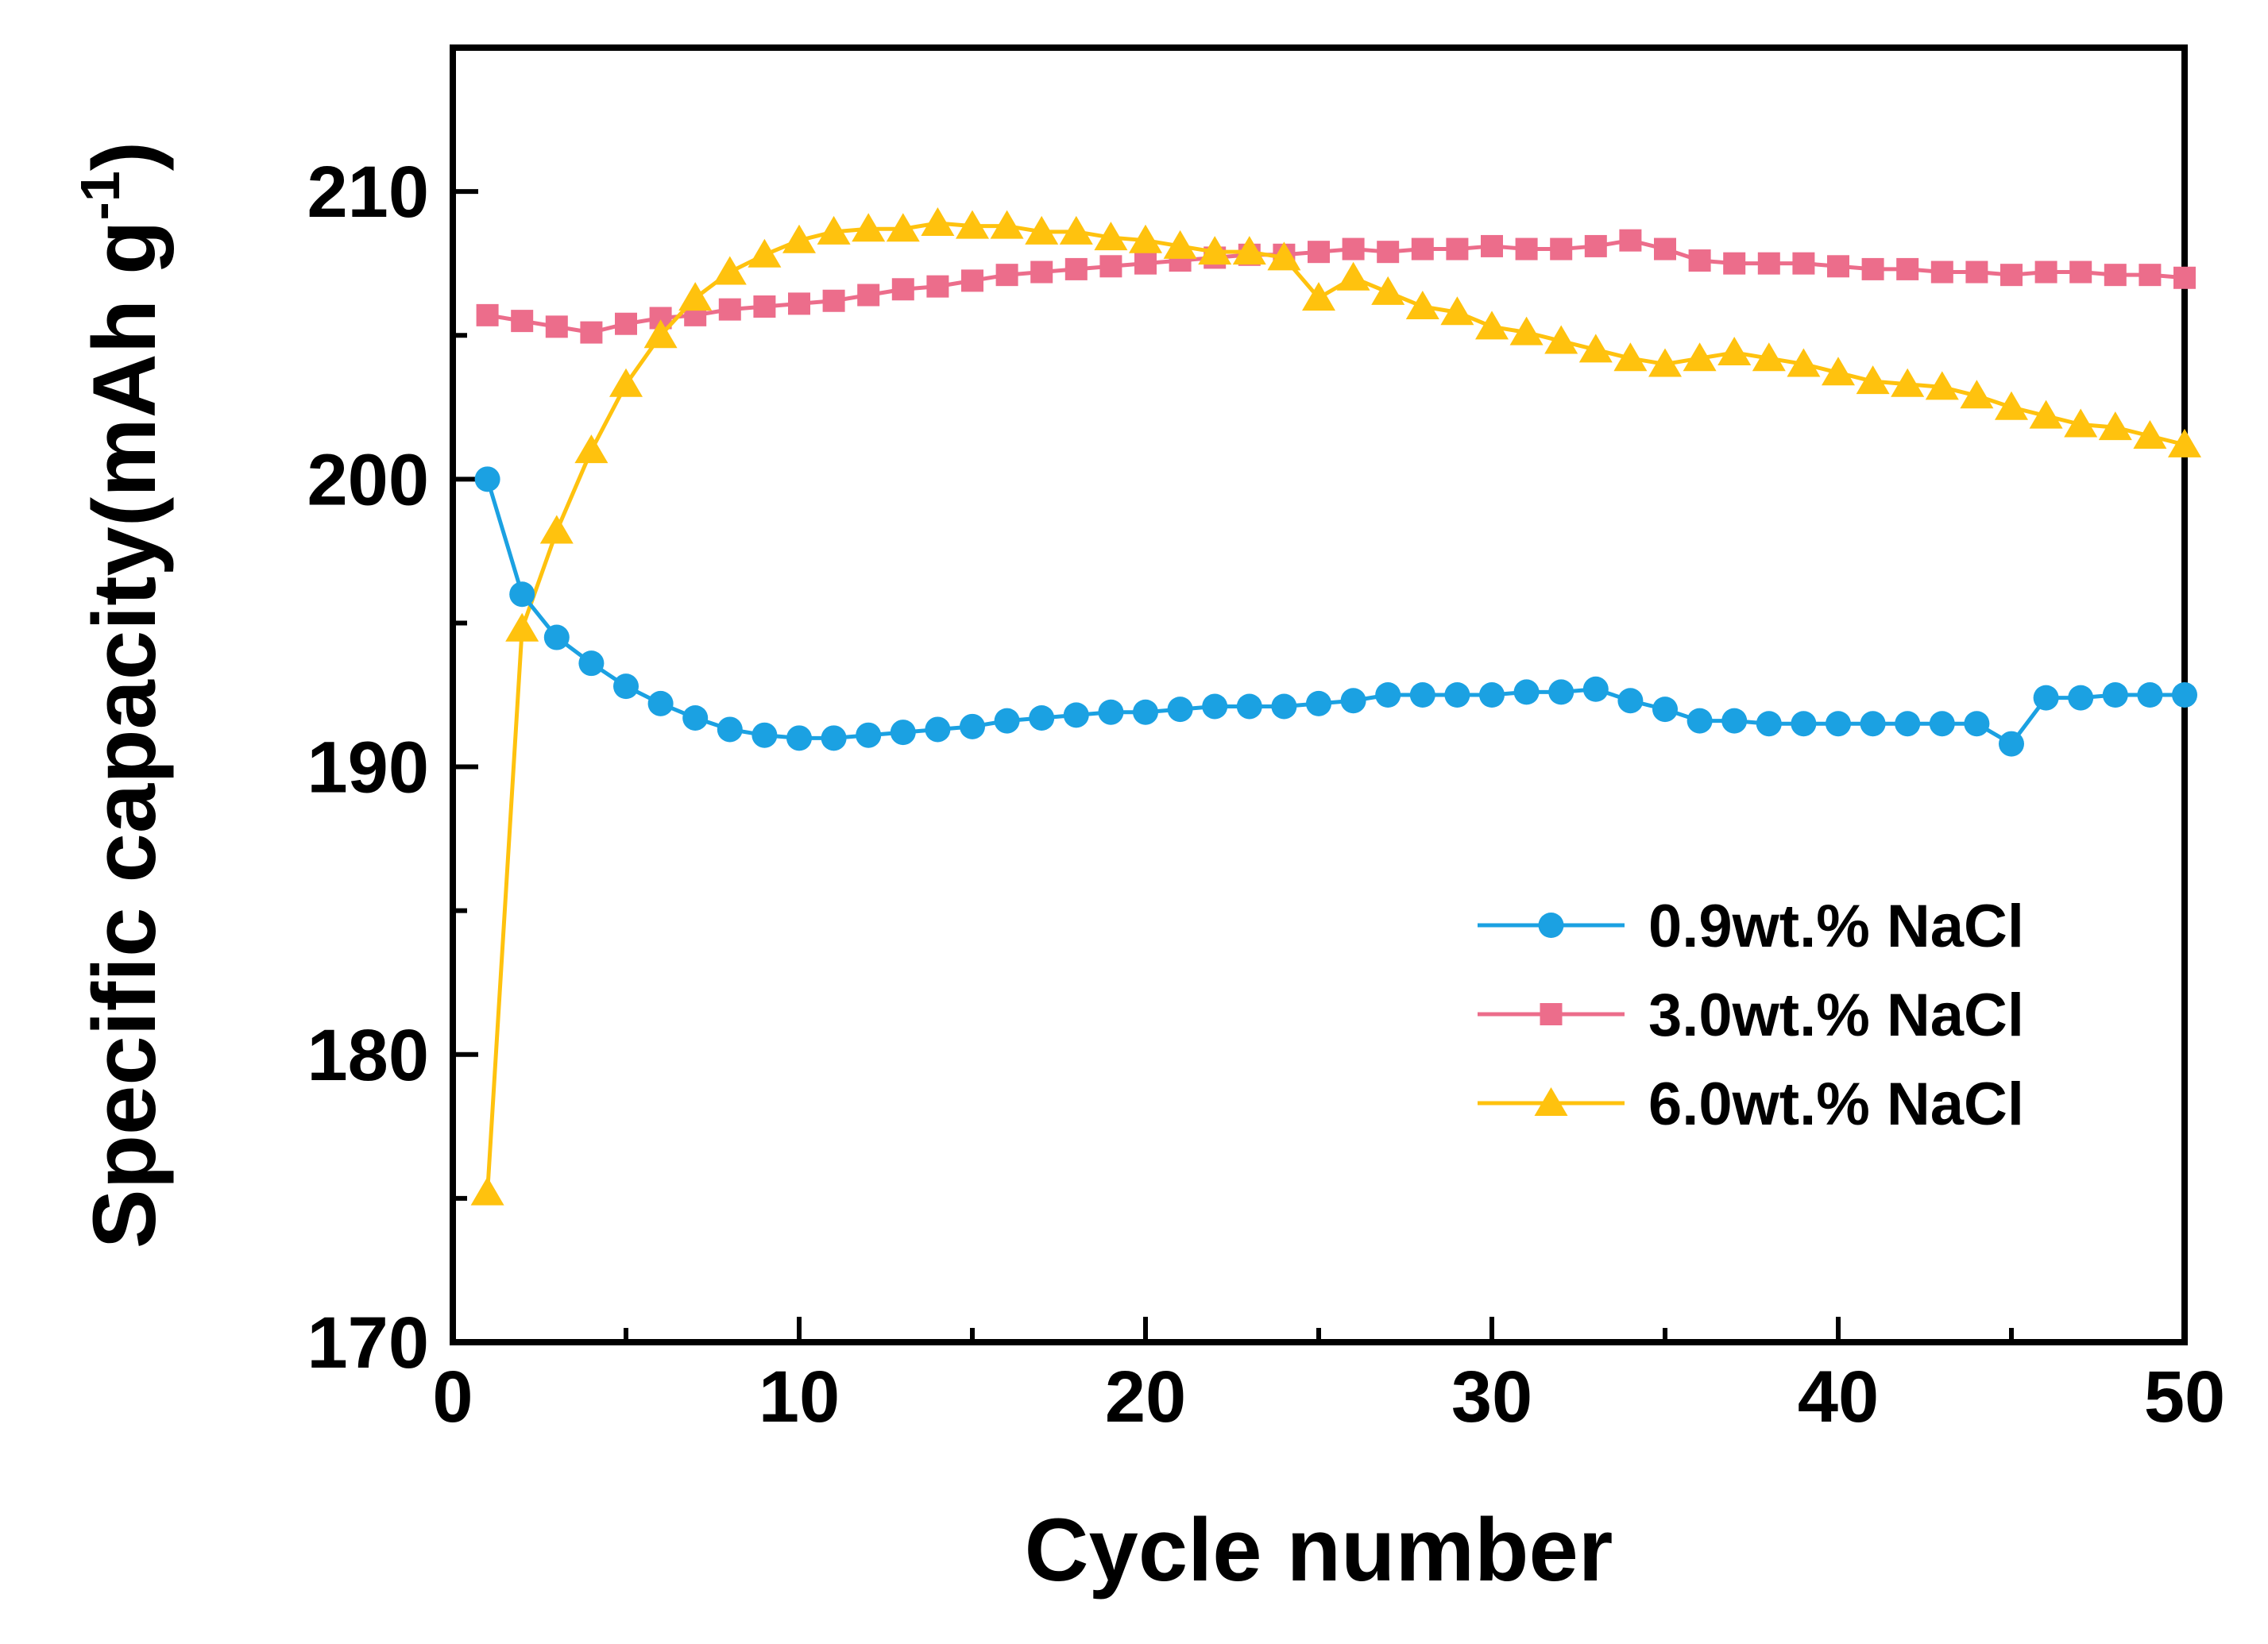 The height and width of the screenshot is (1644, 2268). What do you see at coordinates (452, 1397) in the screenshot?
I see `x-tick-label: 0` at bounding box center [452, 1397].